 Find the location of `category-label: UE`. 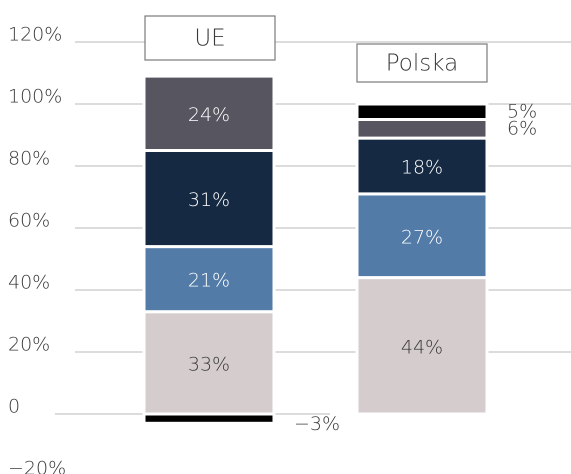

category-label: UE is located at coordinates (209, 39).